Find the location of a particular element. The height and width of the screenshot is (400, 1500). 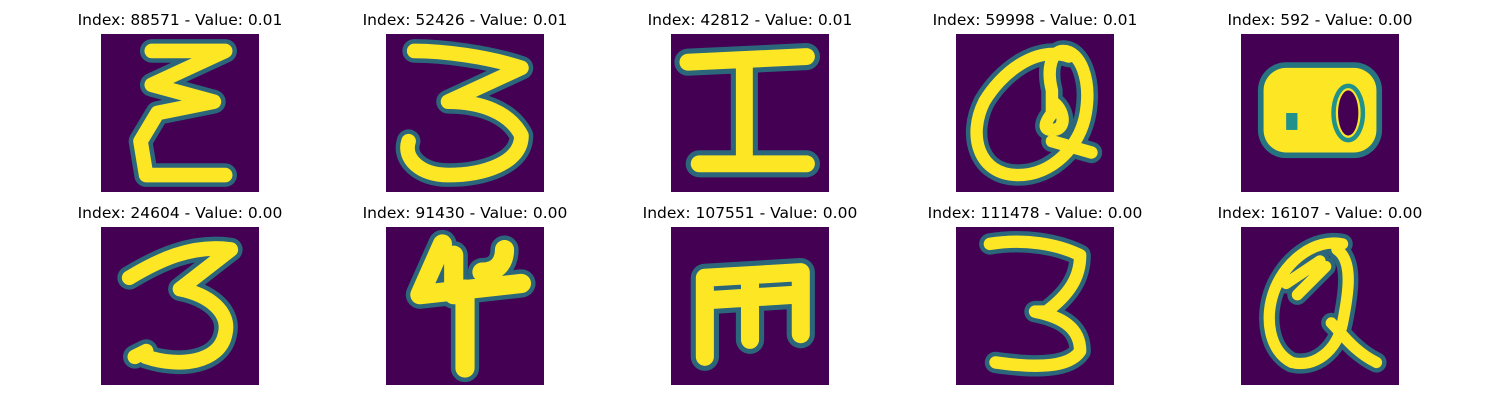

panel-title: Index: 91430 - Value: 0.00 is located at coordinates (465, 213).